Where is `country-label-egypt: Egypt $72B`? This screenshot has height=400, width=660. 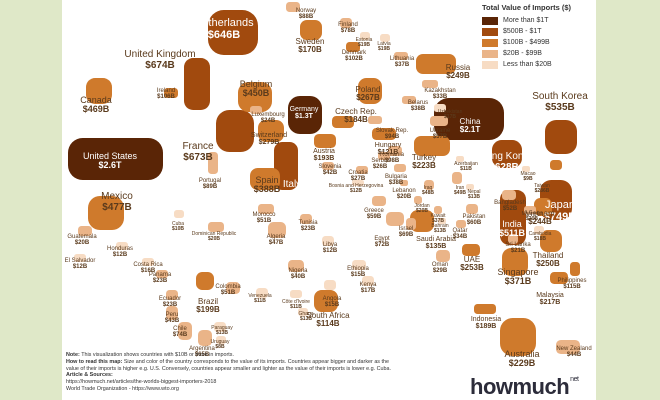
country-label-egypt: Egypt $72B is located at coordinates (381, 242).